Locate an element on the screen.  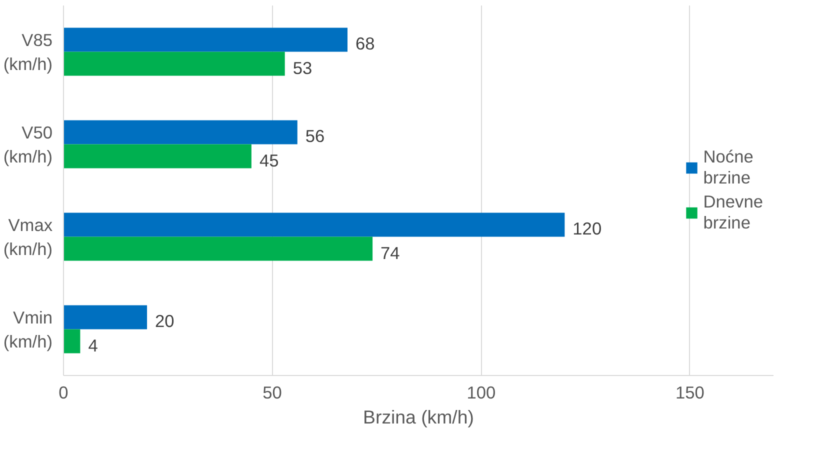
x-tick-label: 150 is located at coordinates (690, 392).